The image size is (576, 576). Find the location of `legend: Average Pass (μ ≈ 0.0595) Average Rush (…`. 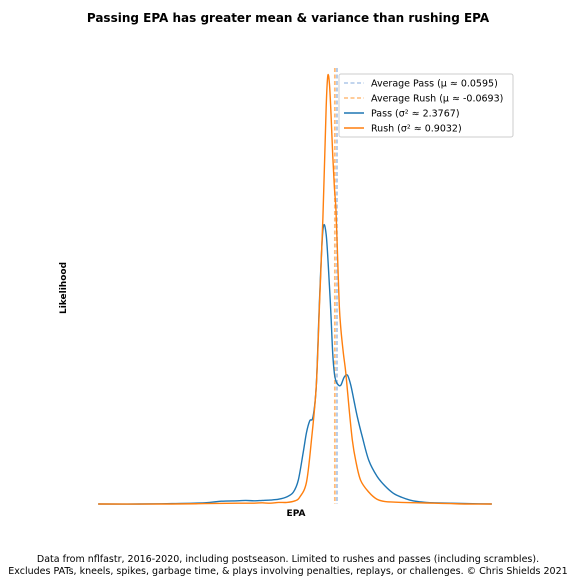

legend: Average Pass (μ ≈ 0.0595) Average Rush (… is located at coordinates (426, 105).